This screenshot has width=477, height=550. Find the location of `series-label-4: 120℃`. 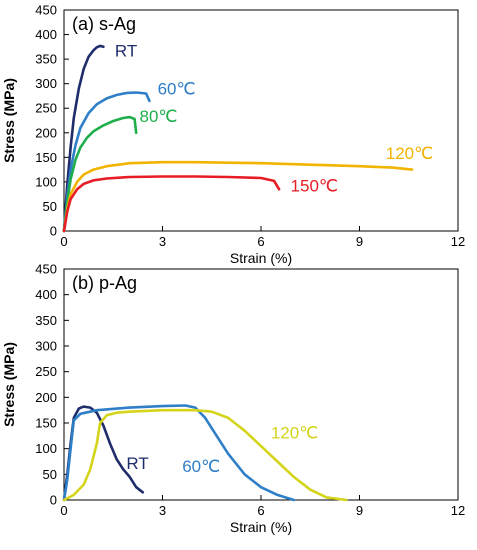

series-label-4: 120℃ is located at coordinates (409, 153).